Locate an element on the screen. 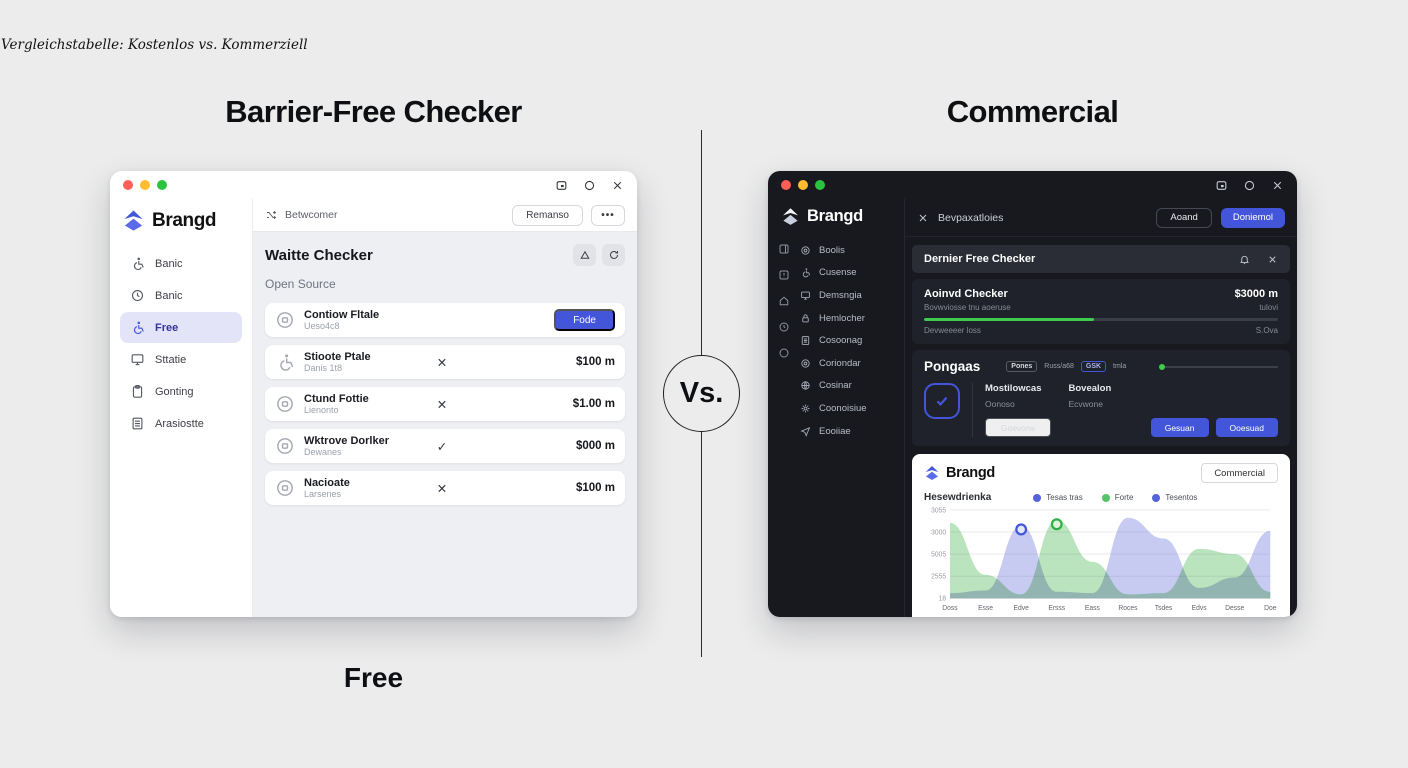 The width and height of the screenshot is (1408, 768). feature-row: Wktrove Dorlker Dewanes ✓ $000 m is located at coordinates (445, 446).